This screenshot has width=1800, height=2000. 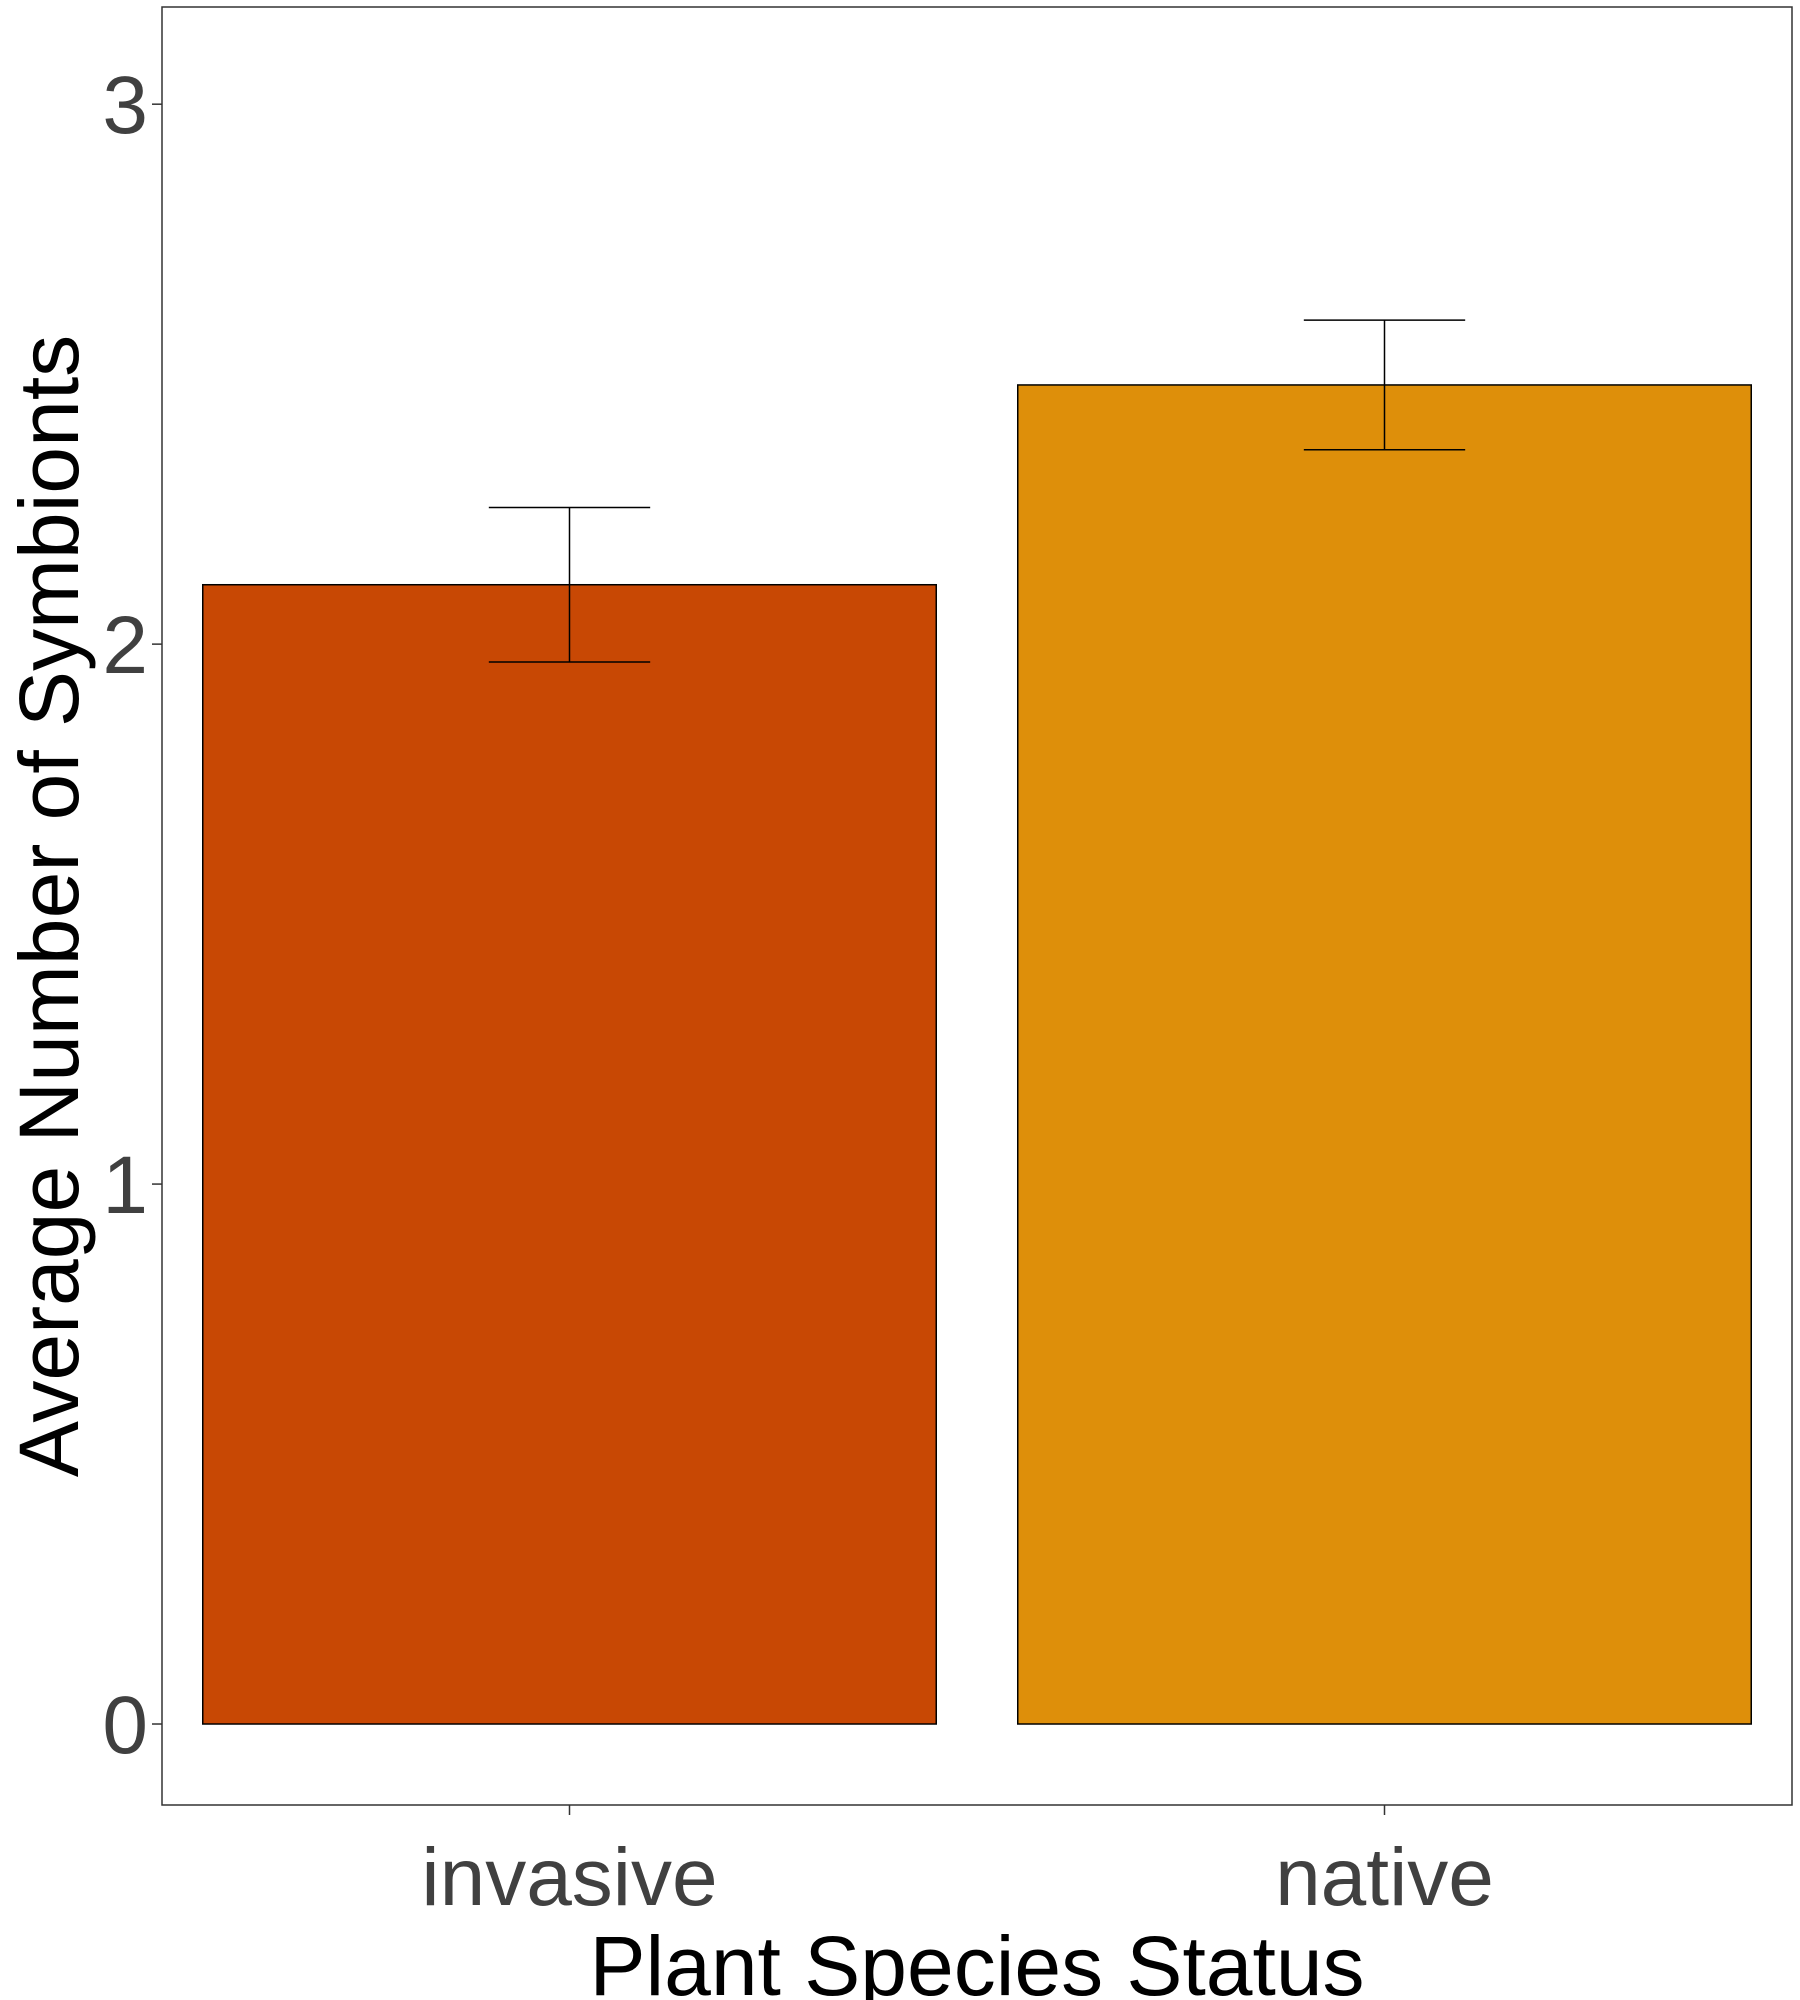 What do you see at coordinates (976, 1959) in the screenshot?
I see `x-axis-title: Plant Species Status` at bounding box center [976, 1959].